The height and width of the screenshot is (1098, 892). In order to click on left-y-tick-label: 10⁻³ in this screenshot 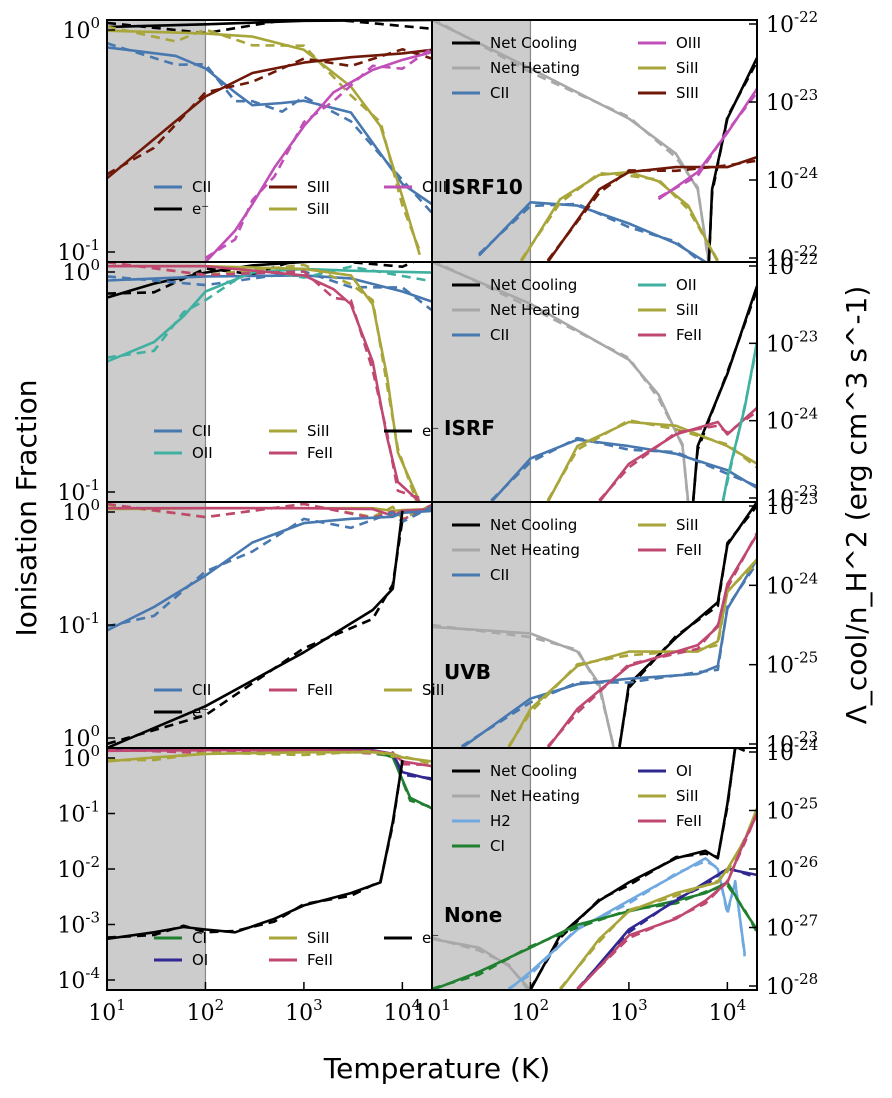, I will do `click(78, 924)`.